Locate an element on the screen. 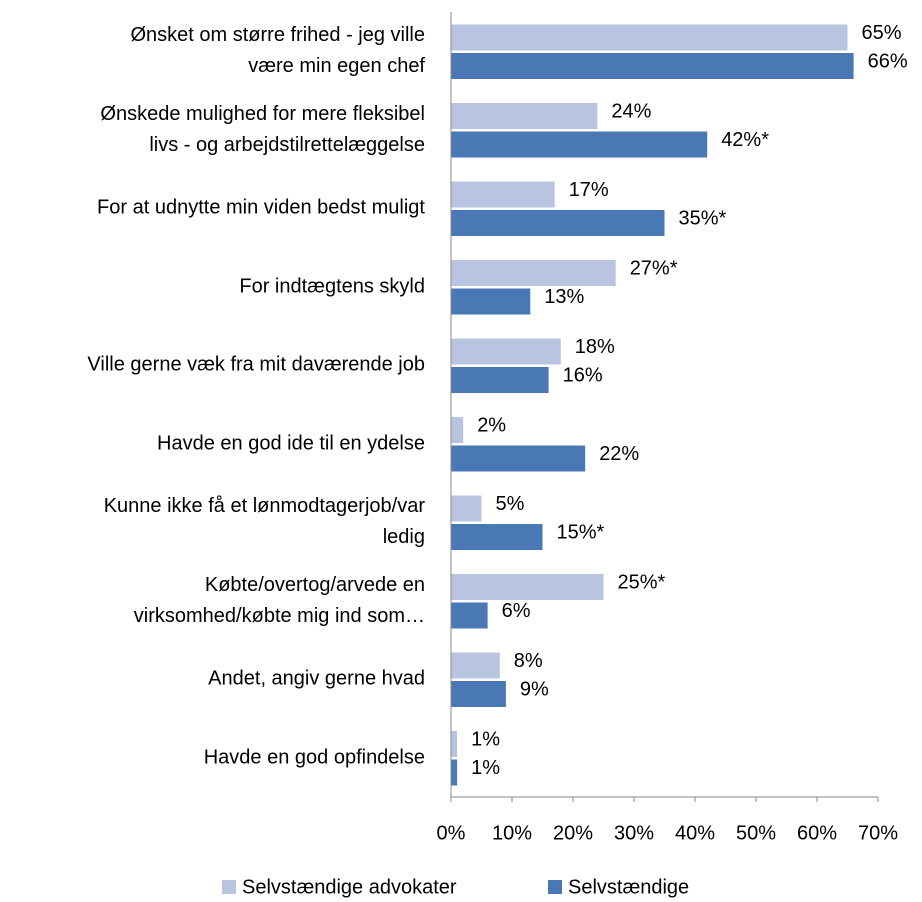  value-label: 5% is located at coordinates (510, 504).